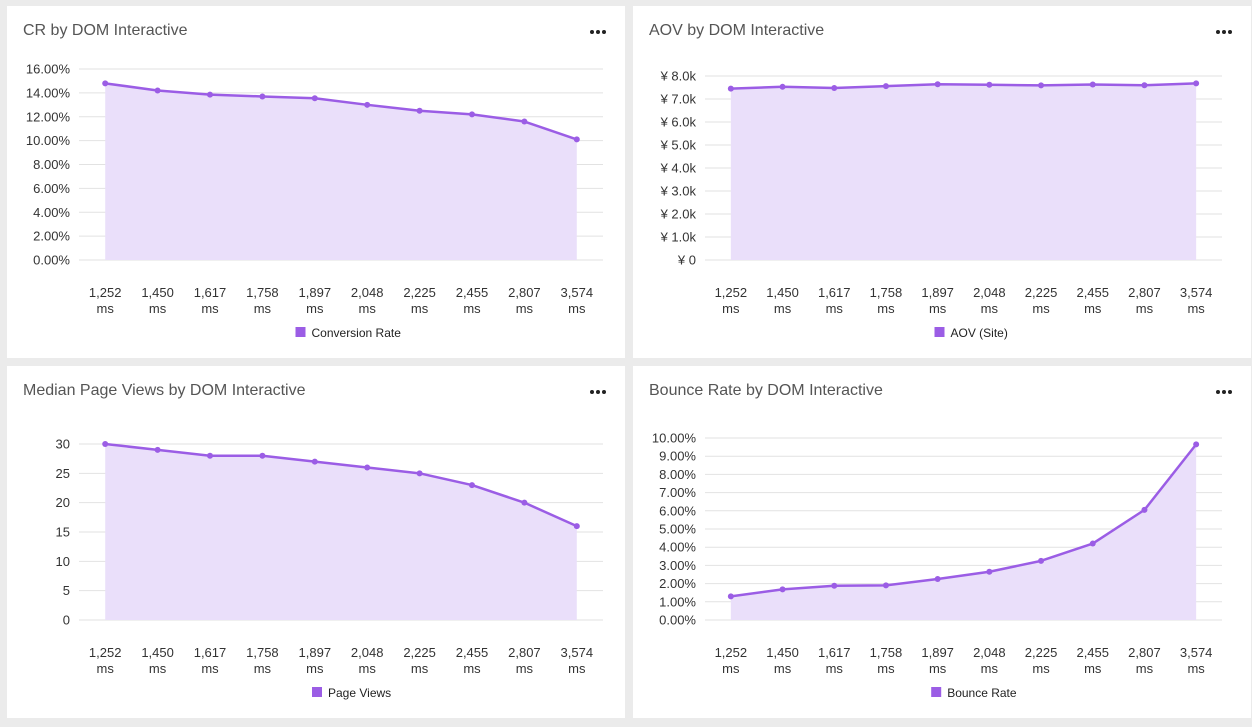  Describe the element at coordinates (348, 333) in the screenshot. I see `legend: Conversion Rate` at that location.